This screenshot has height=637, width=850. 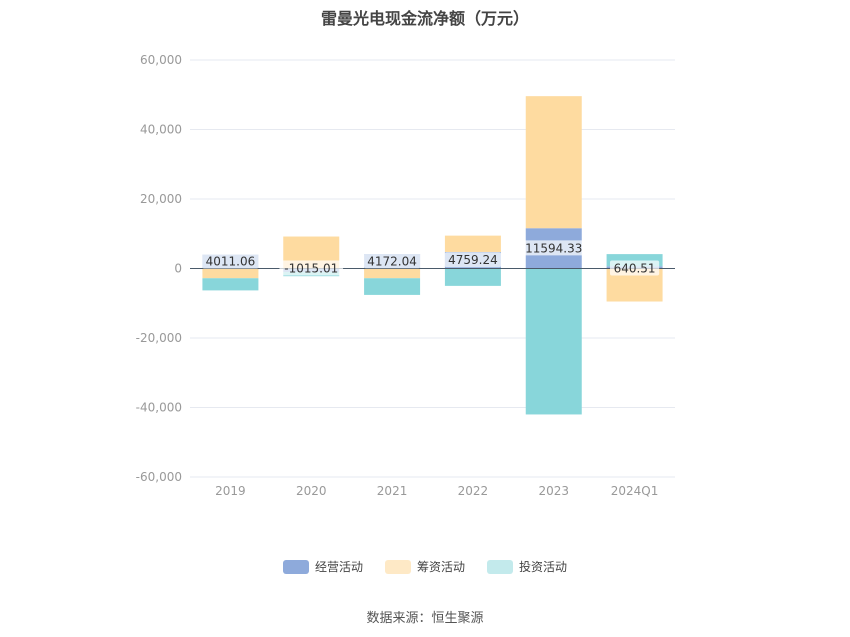 I want to click on bar-financing-2019, so click(x=230, y=273).